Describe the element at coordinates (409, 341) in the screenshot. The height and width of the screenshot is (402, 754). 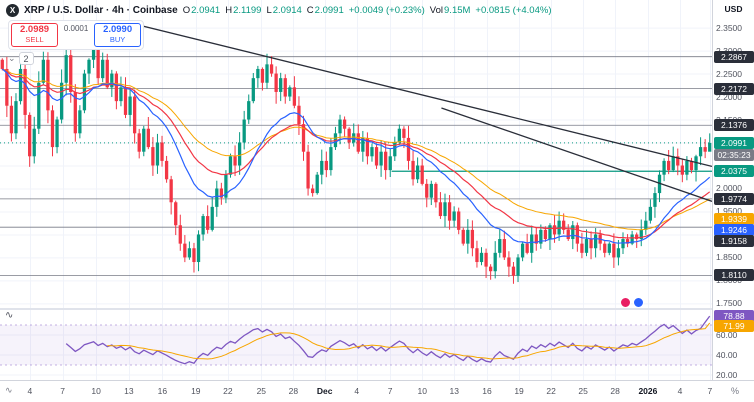
I see `rsi-ma-line` at that location.